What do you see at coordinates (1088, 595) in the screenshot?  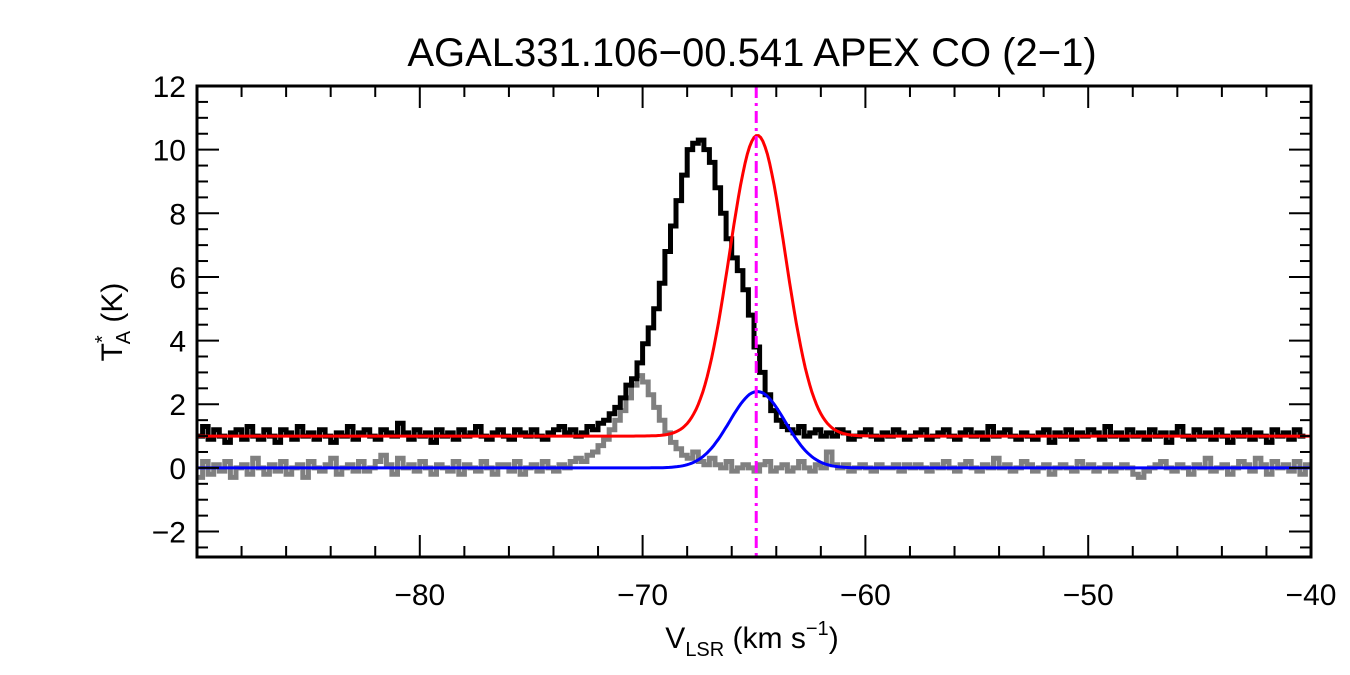 I see `x-tick-label: −50` at bounding box center [1088, 595].